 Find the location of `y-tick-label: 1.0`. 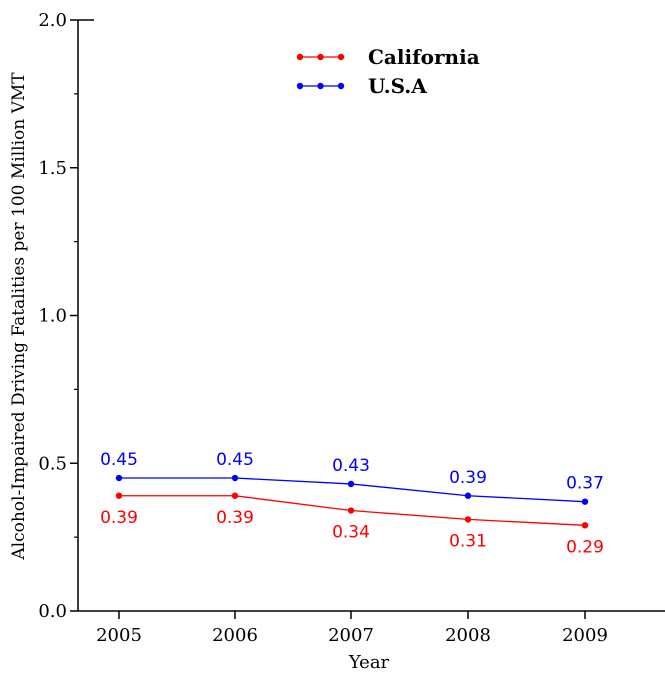

y-tick-label: 1.0 is located at coordinates (52, 316).